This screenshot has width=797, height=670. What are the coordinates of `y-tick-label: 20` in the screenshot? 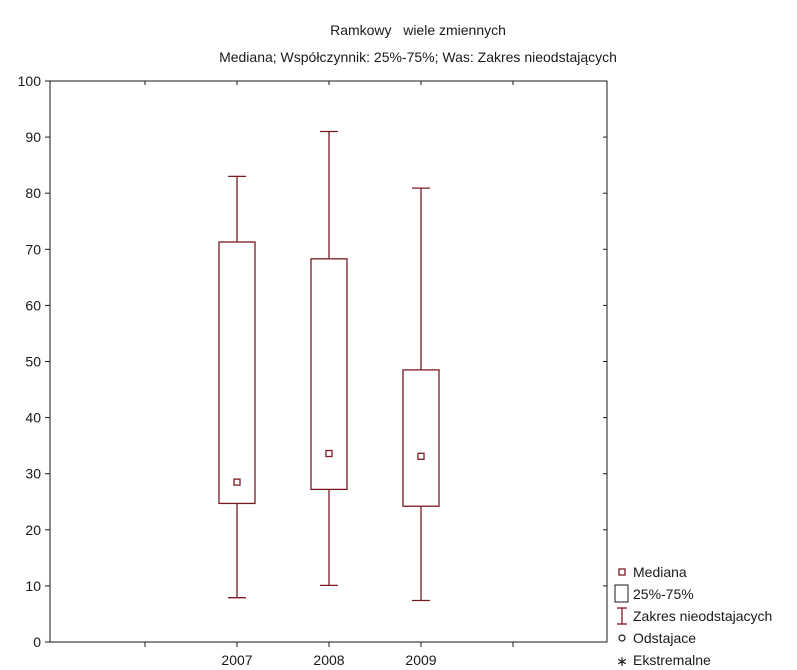 It's located at (33, 530).